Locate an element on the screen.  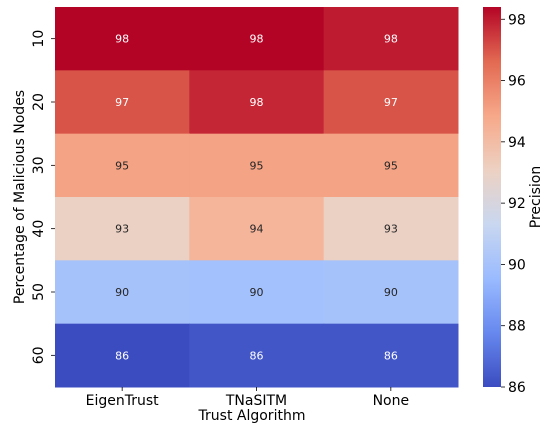
x-tick-label: None is located at coordinates (391, 401).